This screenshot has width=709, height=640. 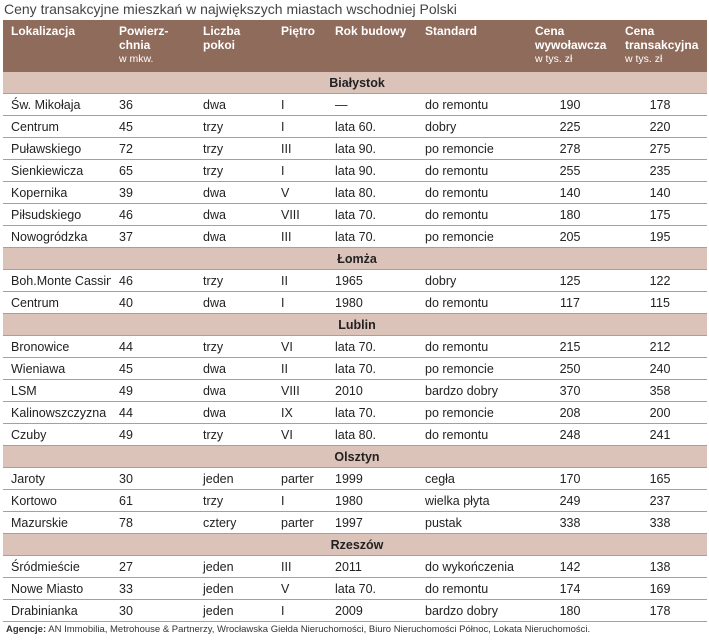 What do you see at coordinates (572, 346) in the screenshot?
I see `cell: 215` at bounding box center [572, 346].